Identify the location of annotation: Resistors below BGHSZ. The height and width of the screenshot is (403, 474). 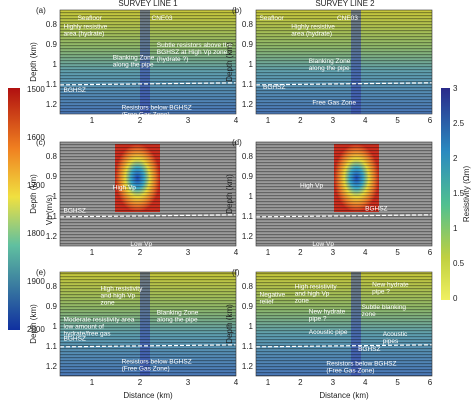
(157, 108).